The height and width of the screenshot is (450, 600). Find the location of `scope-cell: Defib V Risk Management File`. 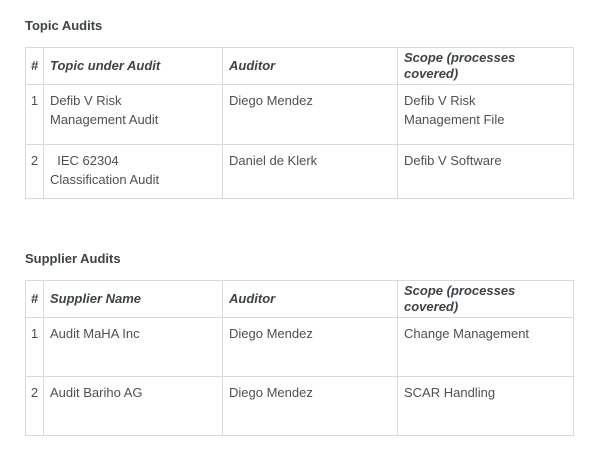

scope-cell: Defib V Risk Management File is located at coordinates (485, 114).